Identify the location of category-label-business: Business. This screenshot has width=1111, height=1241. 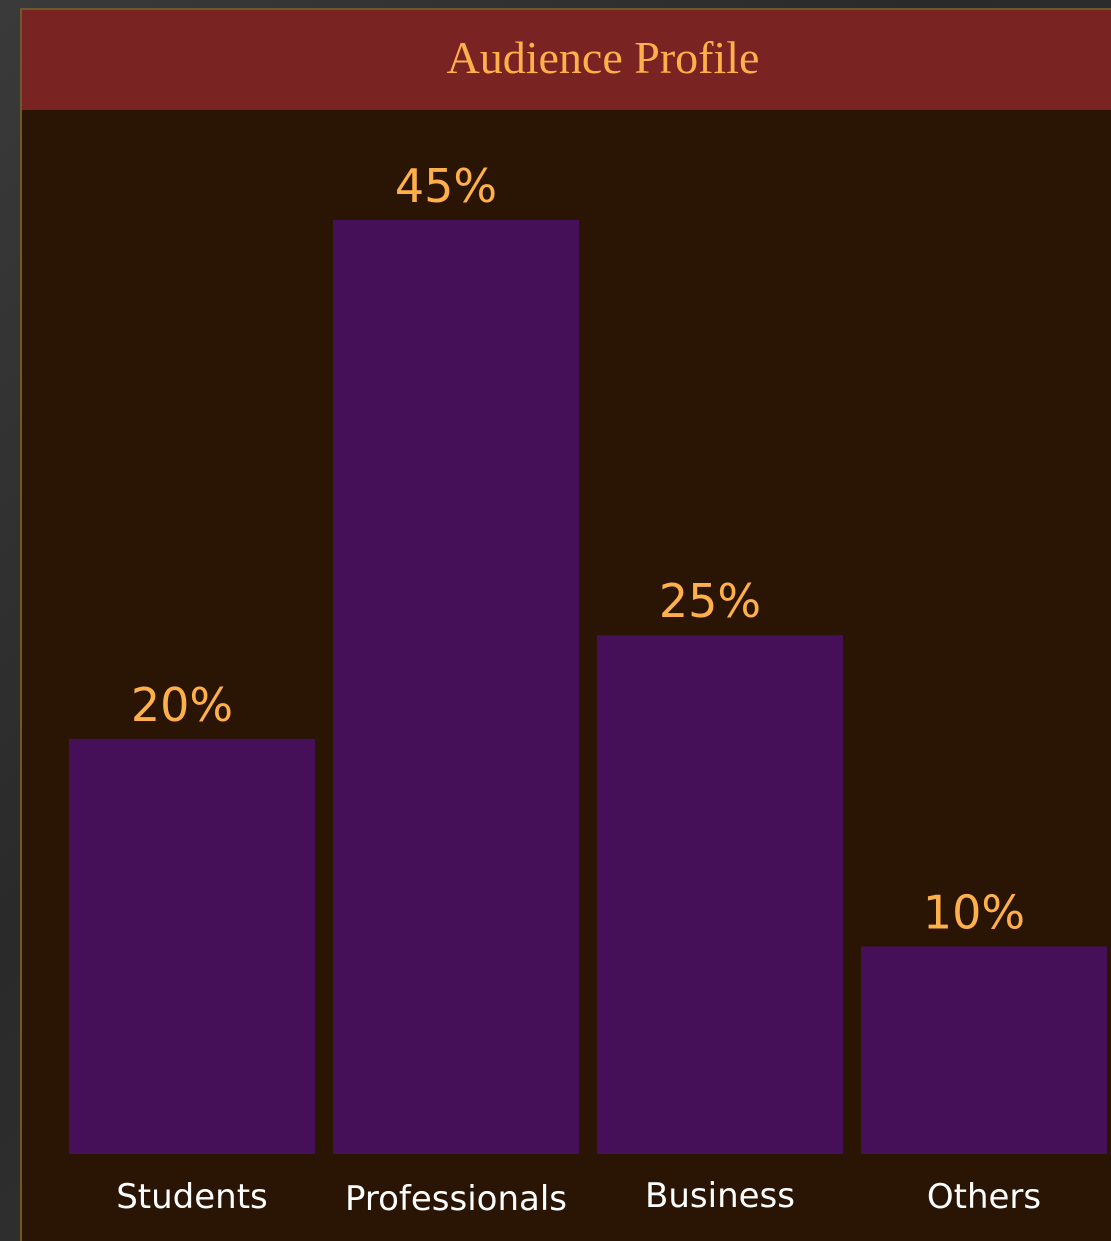
(720, 1196).